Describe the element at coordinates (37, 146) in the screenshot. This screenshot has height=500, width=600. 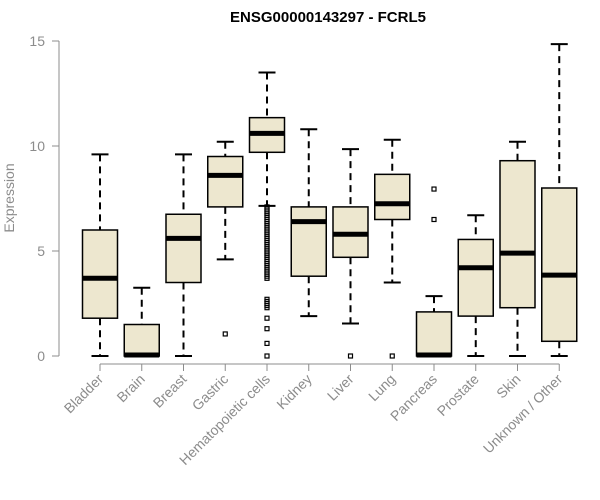
I see `y-tick-label: 10` at that location.